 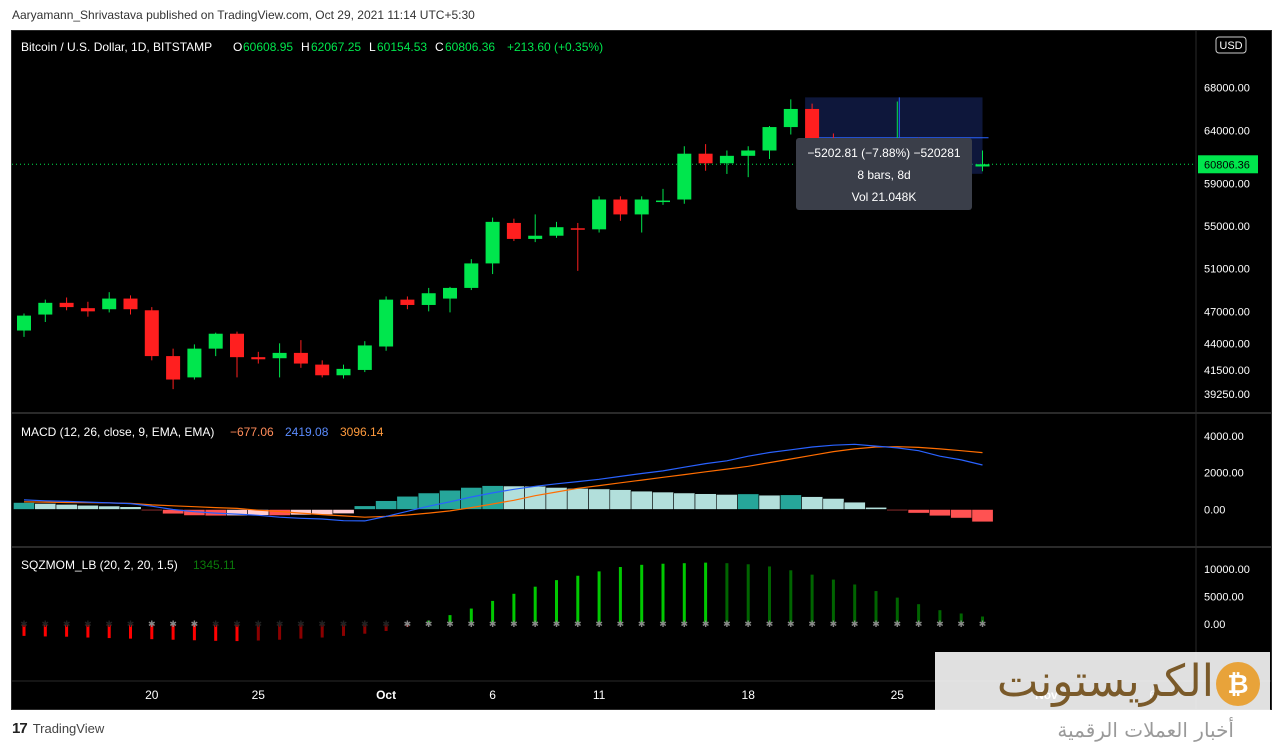 I want to click on price-tick-label: 47000.00, so click(x=1227, y=312).